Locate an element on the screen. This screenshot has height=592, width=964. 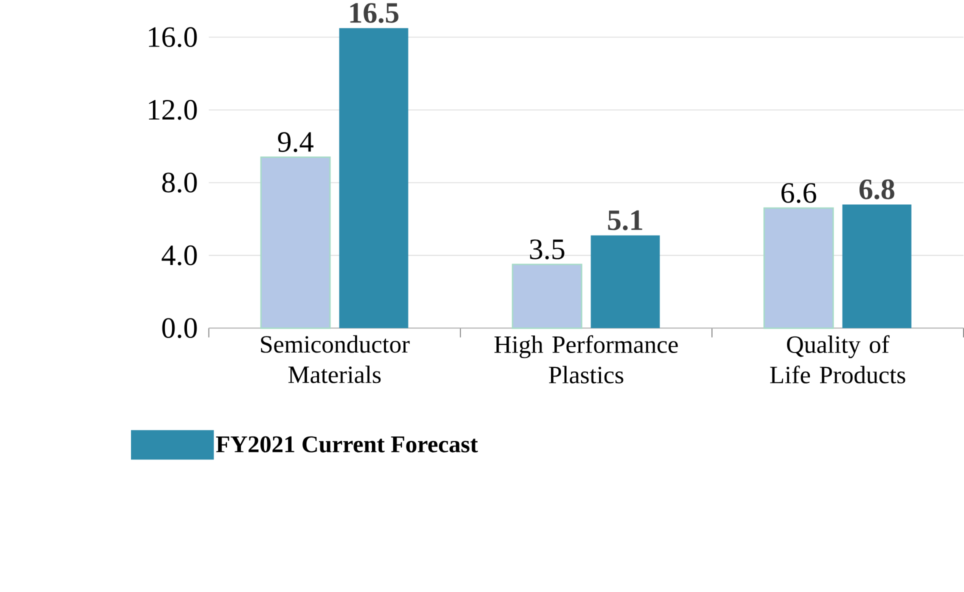
y-tick-label: 16.0 is located at coordinates (172, 37).